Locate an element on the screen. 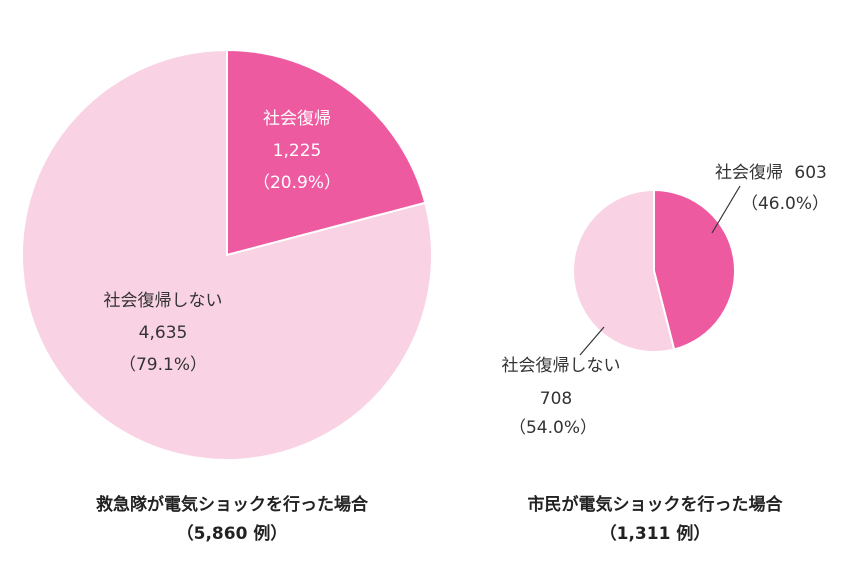 This screenshot has height=565, width=865. pie1-slice1-name: 社会復帰 is located at coordinates (297, 119).